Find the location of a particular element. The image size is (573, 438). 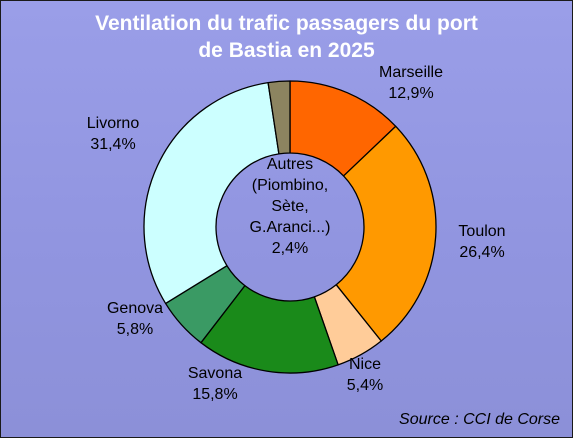

label-savona: Savona is located at coordinates (215, 373).